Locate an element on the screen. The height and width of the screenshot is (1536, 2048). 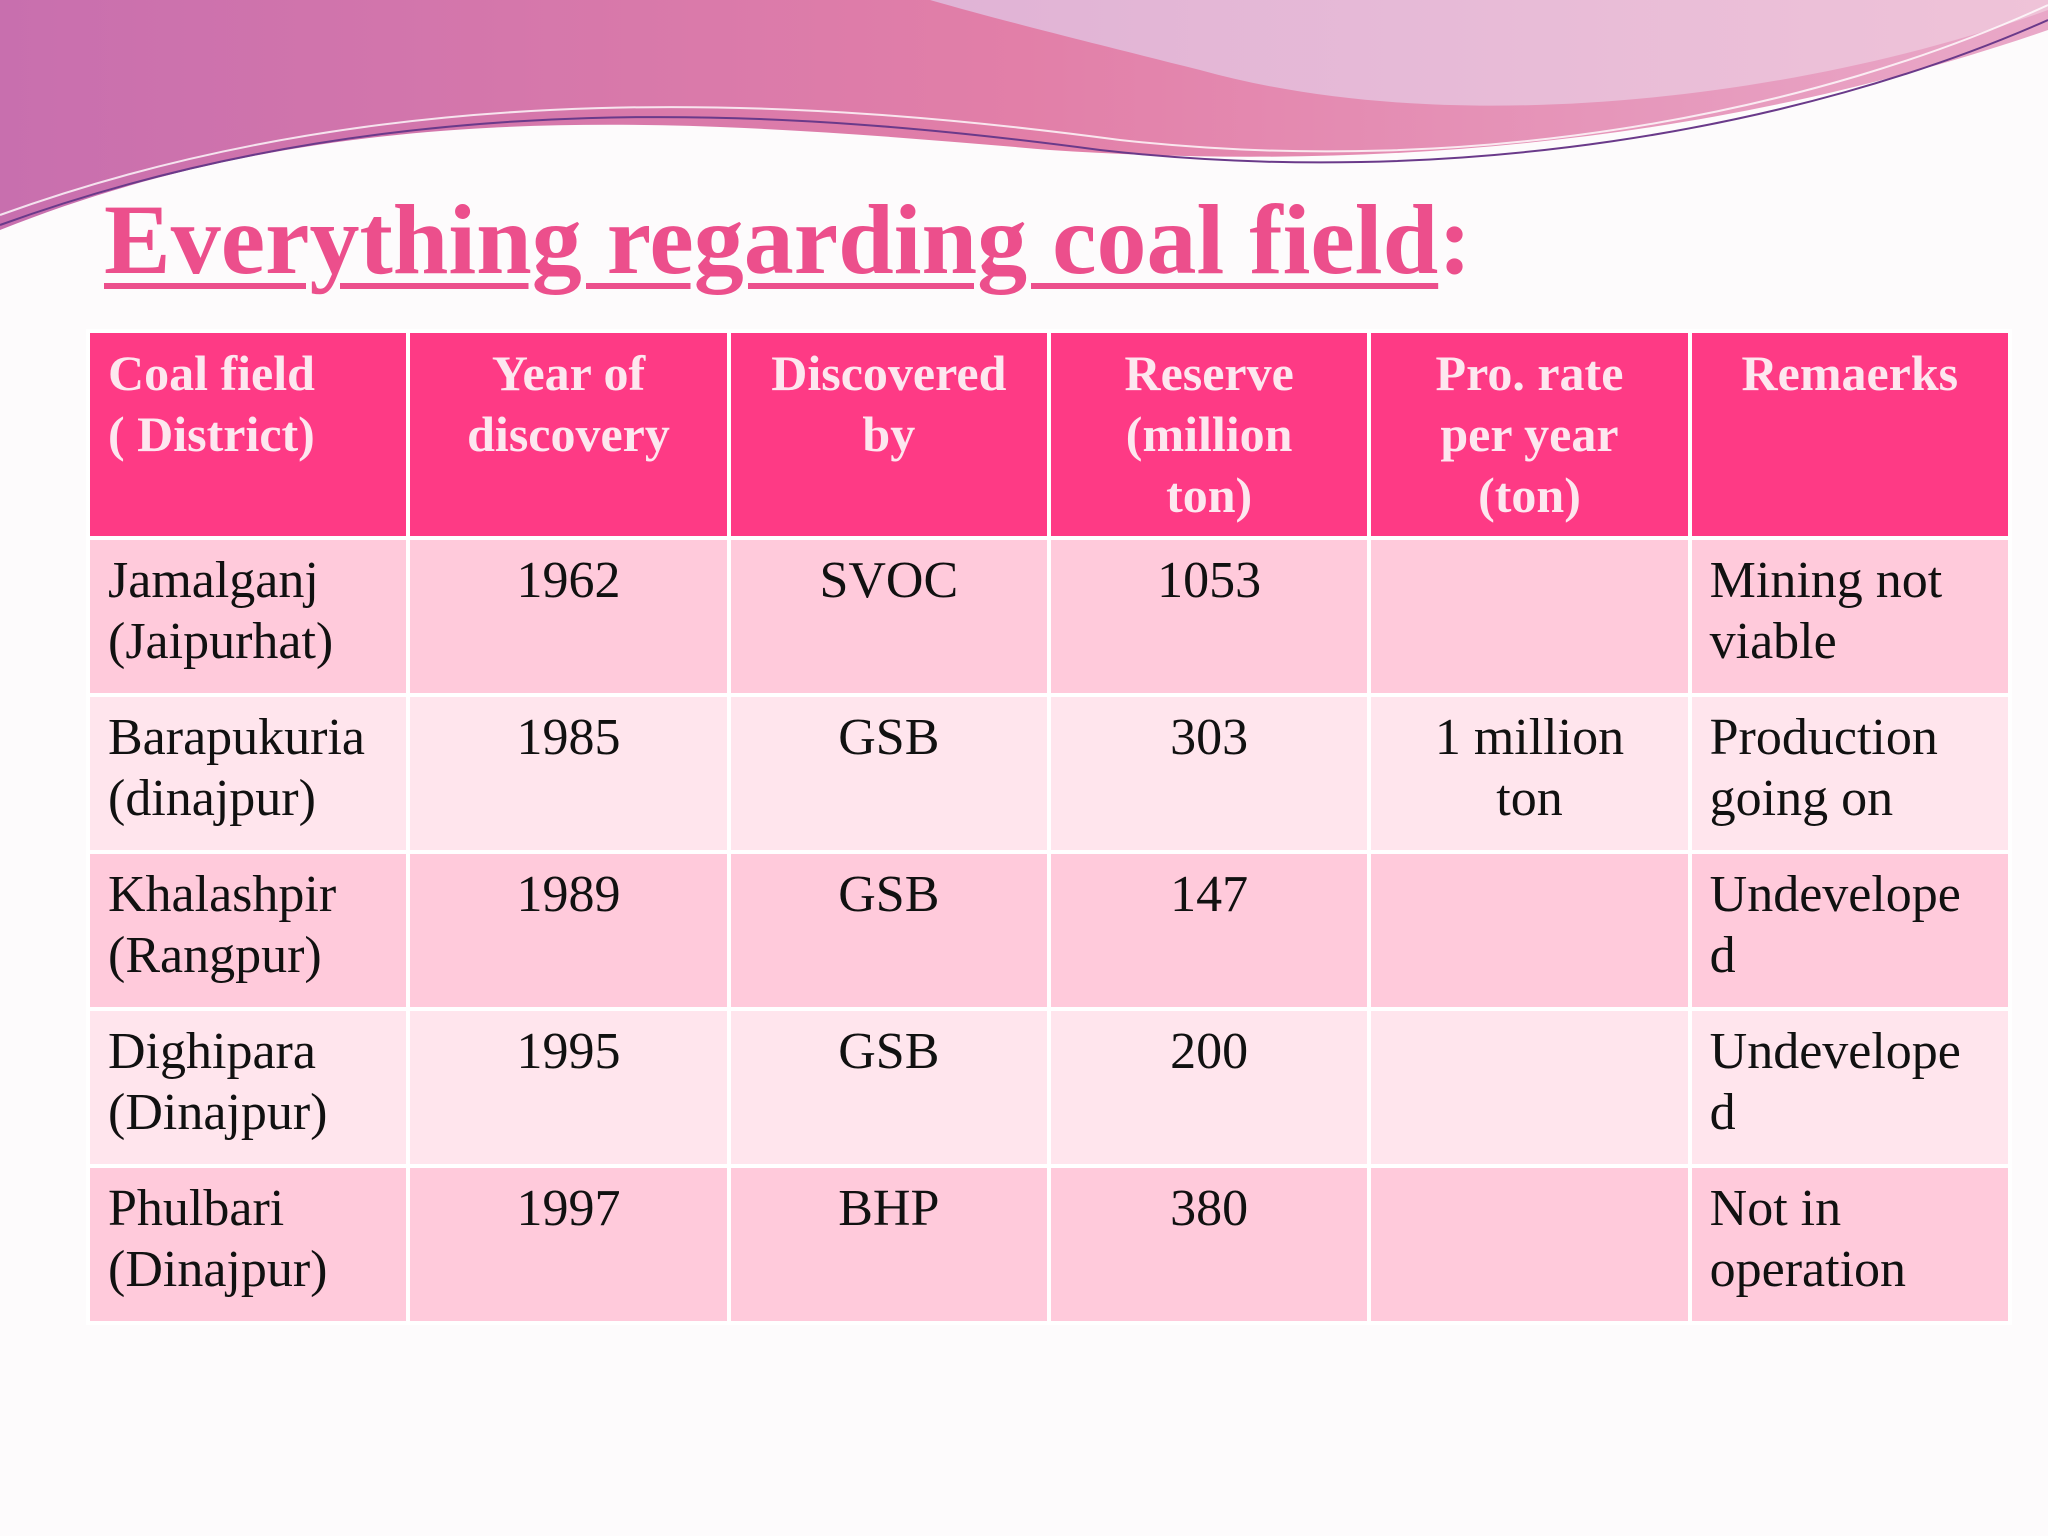
header-cell: Pro. rate per year (ton) is located at coordinates (1529, 434).